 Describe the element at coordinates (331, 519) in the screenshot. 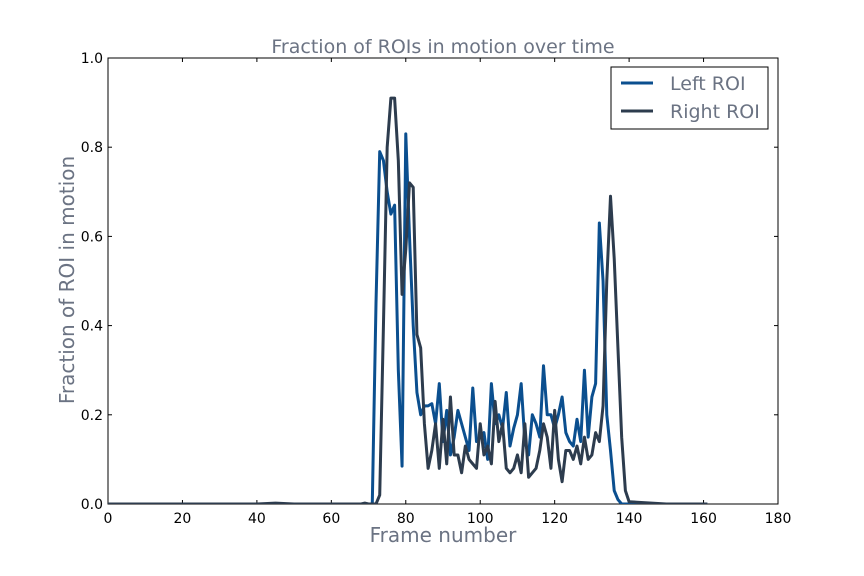

I see `x-tick-label: 60` at that location.